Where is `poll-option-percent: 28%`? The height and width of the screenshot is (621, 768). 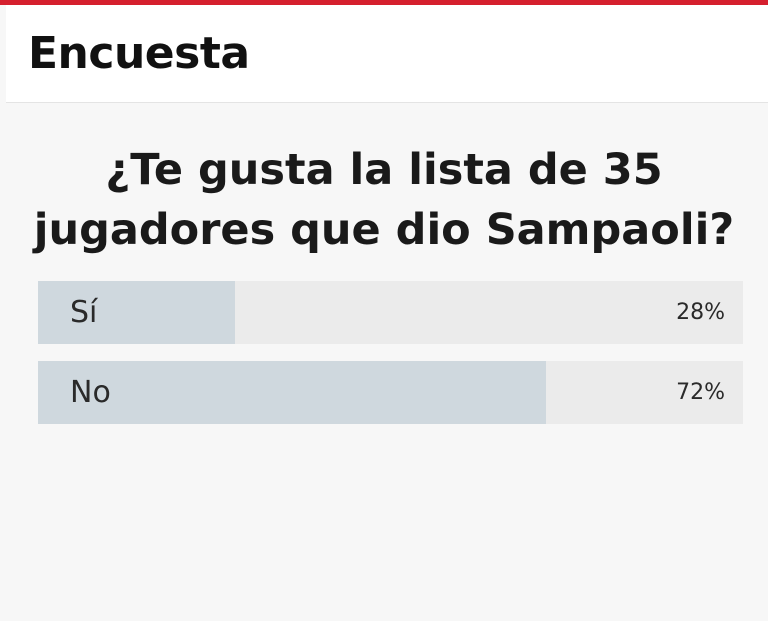
poll-option-percent: 28% is located at coordinates (700, 312).